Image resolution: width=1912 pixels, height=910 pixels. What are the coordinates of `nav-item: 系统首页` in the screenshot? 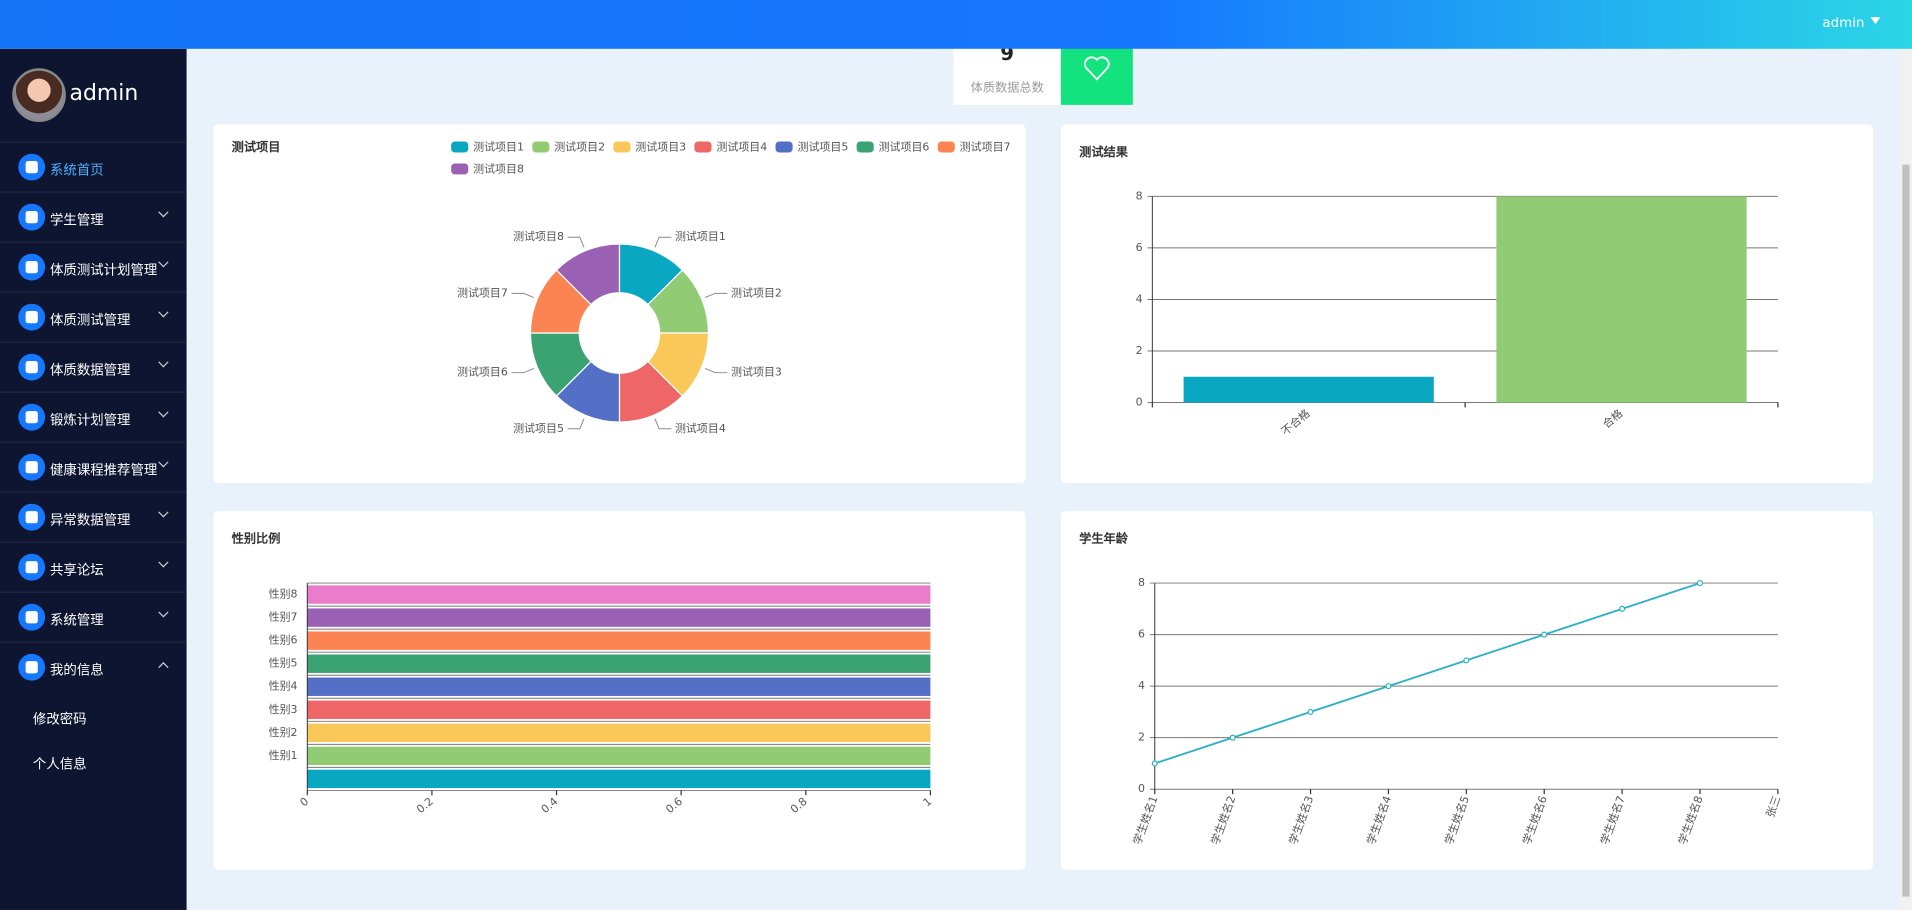 It's located at (93, 166).